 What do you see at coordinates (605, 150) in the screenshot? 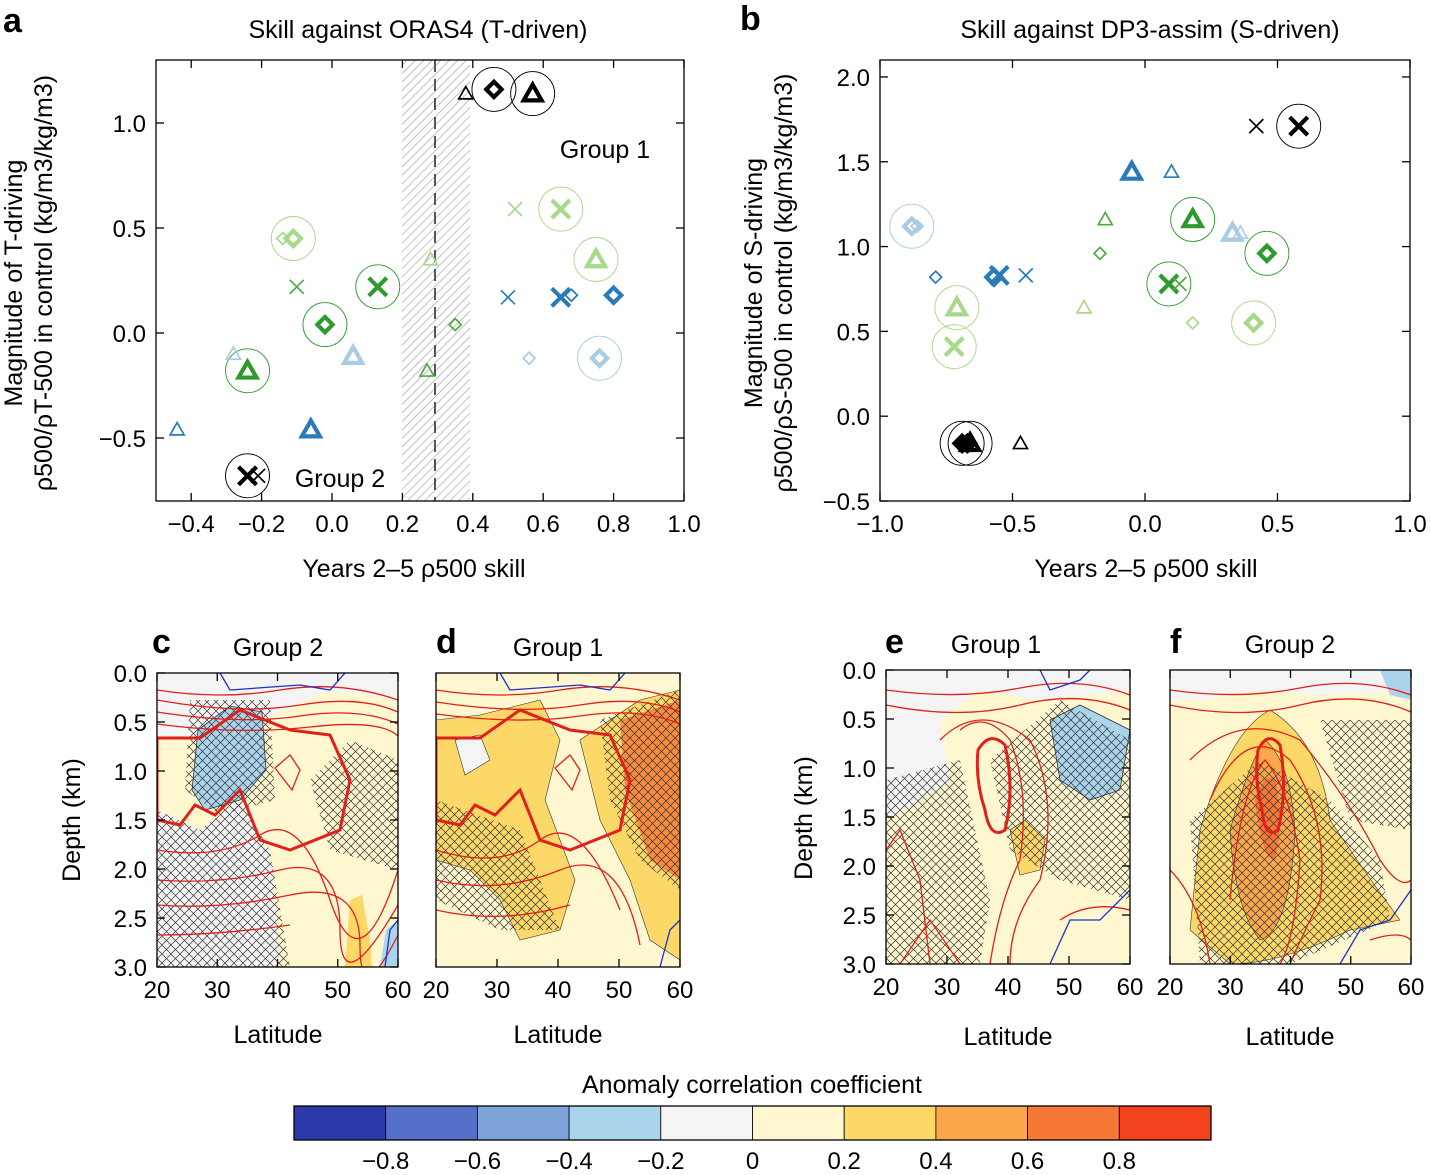
I see `panel-a-annotation-group1: Group 1` at bounding box center [605, 150].